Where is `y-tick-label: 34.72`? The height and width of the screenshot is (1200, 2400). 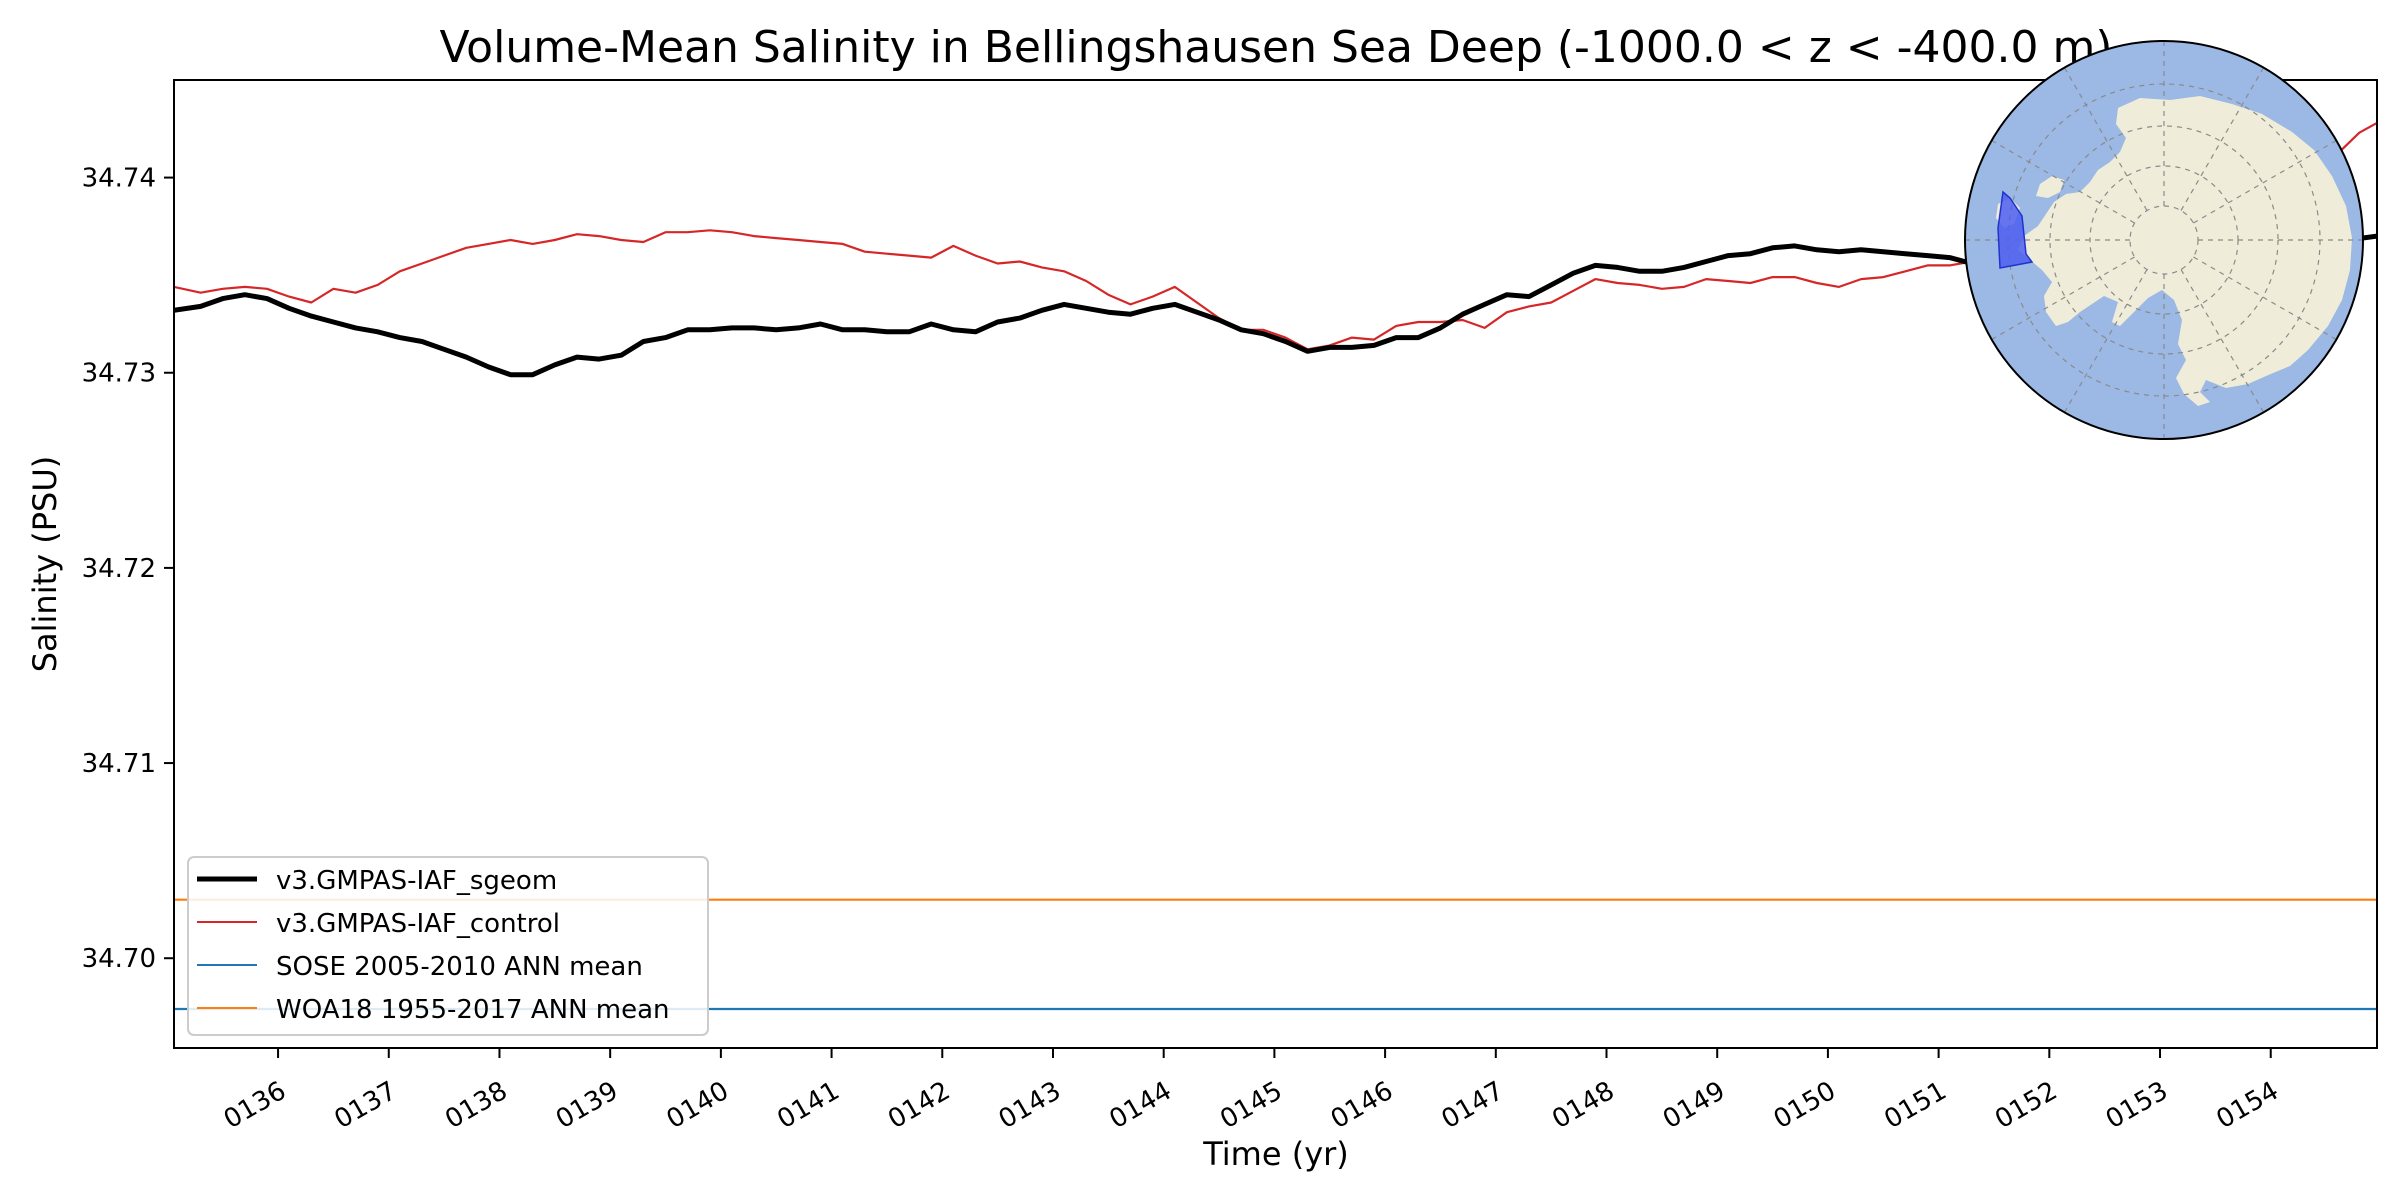 y-tick-label: 34.72 is located at coordinates (119, 569).